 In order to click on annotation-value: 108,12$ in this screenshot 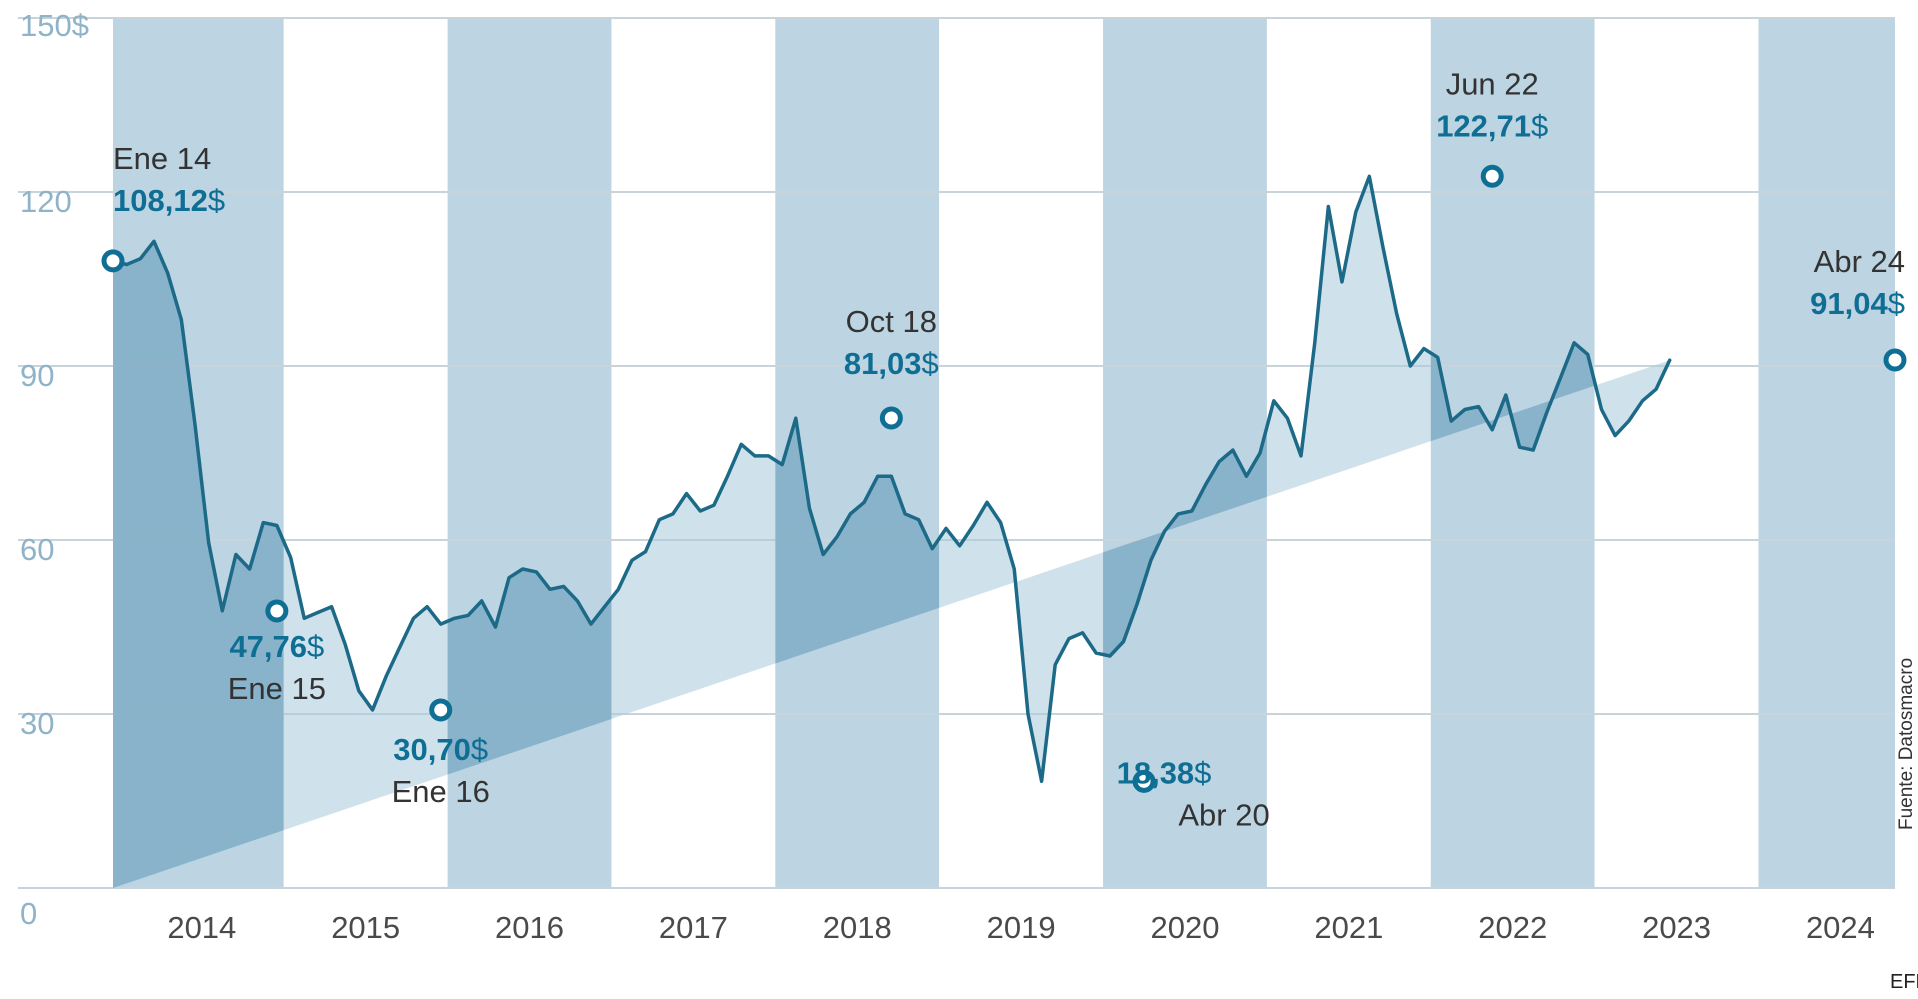, I will do `click(169, 200)`.